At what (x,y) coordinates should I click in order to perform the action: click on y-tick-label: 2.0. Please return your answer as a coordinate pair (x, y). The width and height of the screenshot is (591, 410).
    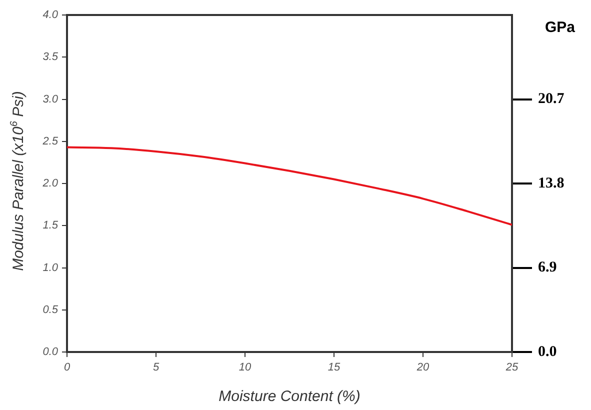
    Looking at the image, I should click on (50, 184).